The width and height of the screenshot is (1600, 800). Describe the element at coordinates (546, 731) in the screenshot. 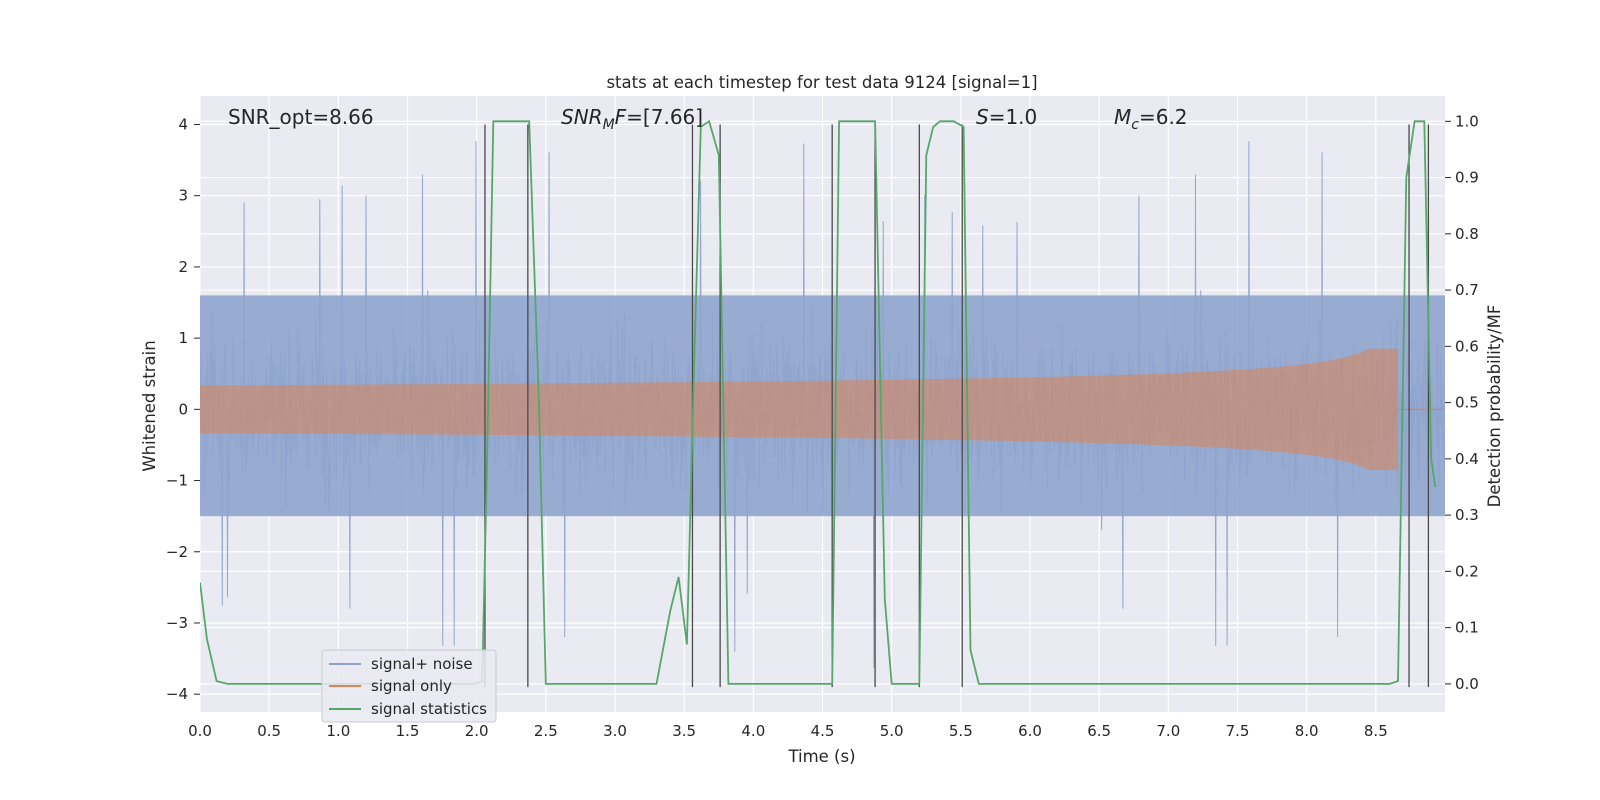

I see `x-tick-label: 2.5` at that location.